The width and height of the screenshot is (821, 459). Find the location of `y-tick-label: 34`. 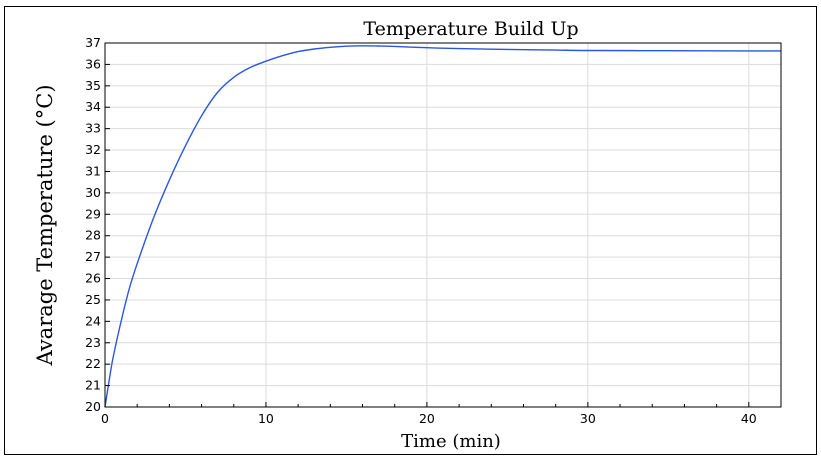

y-tick-label: 34 is located at coordinates (93, 106).